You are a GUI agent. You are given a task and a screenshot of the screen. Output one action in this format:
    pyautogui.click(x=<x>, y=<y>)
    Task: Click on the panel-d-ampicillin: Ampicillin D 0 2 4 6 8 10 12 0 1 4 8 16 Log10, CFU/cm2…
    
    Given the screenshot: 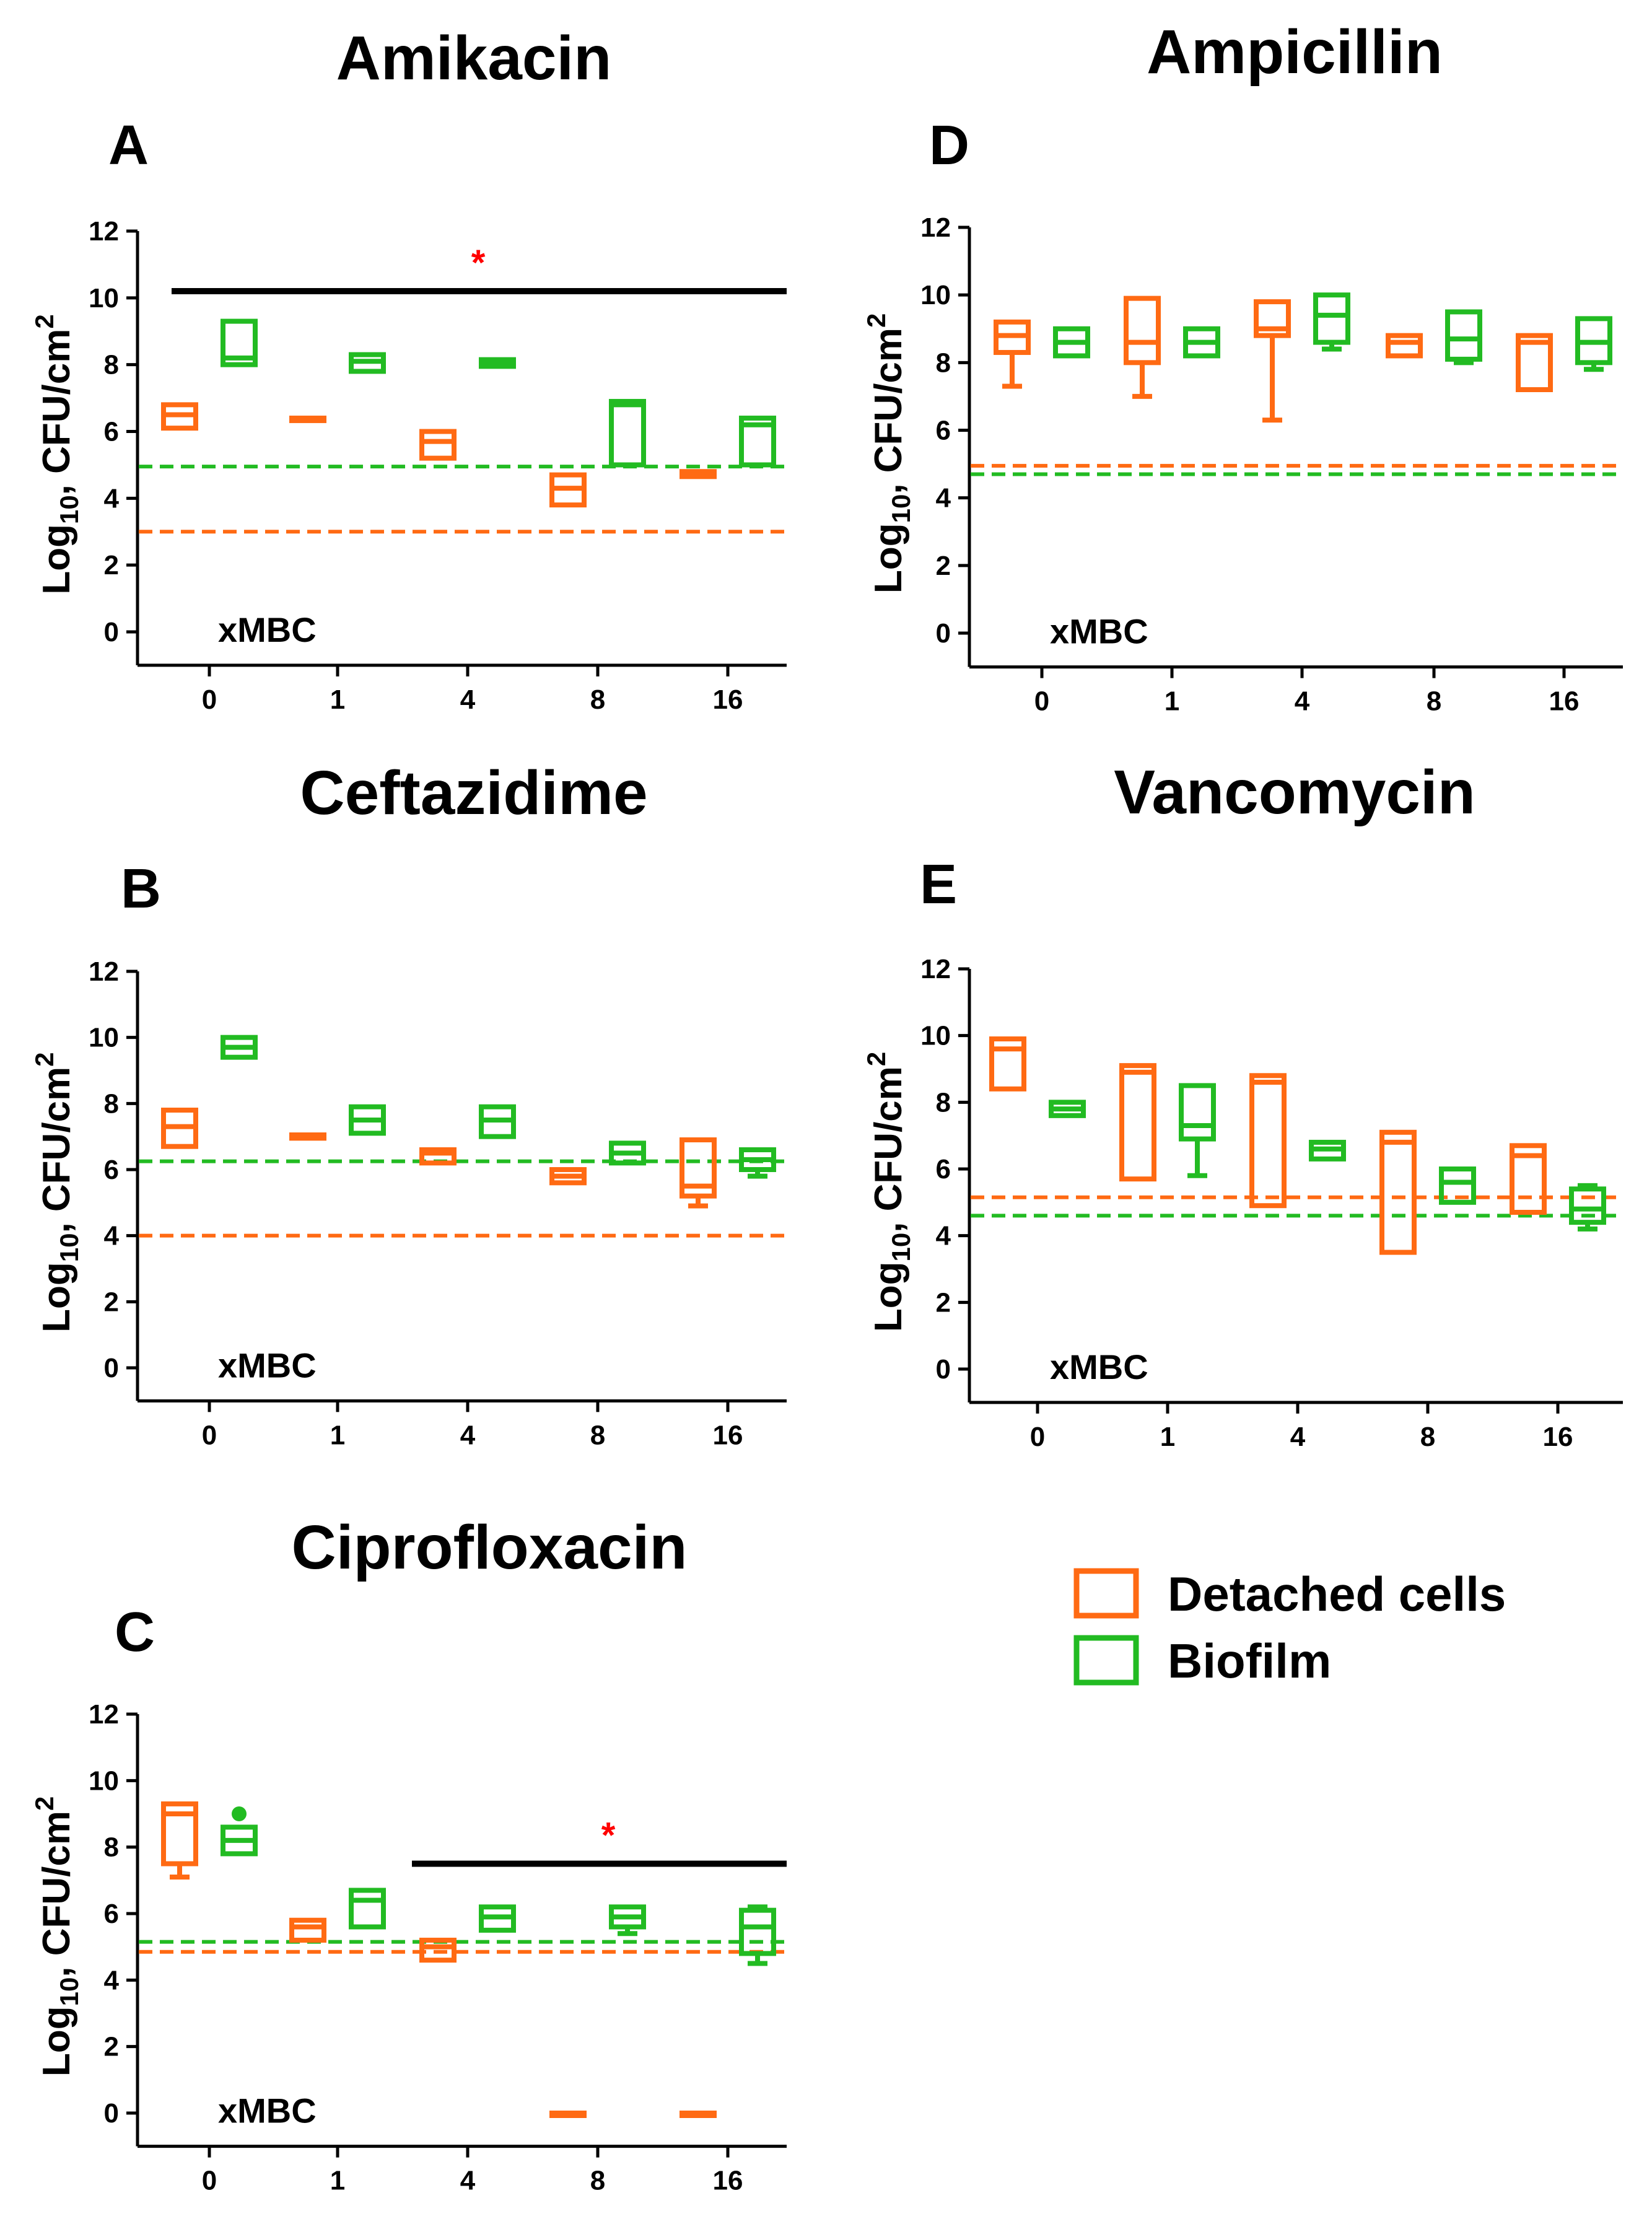 What is the action you would take?
    pyautogui.click(x=1242, y=367)
    